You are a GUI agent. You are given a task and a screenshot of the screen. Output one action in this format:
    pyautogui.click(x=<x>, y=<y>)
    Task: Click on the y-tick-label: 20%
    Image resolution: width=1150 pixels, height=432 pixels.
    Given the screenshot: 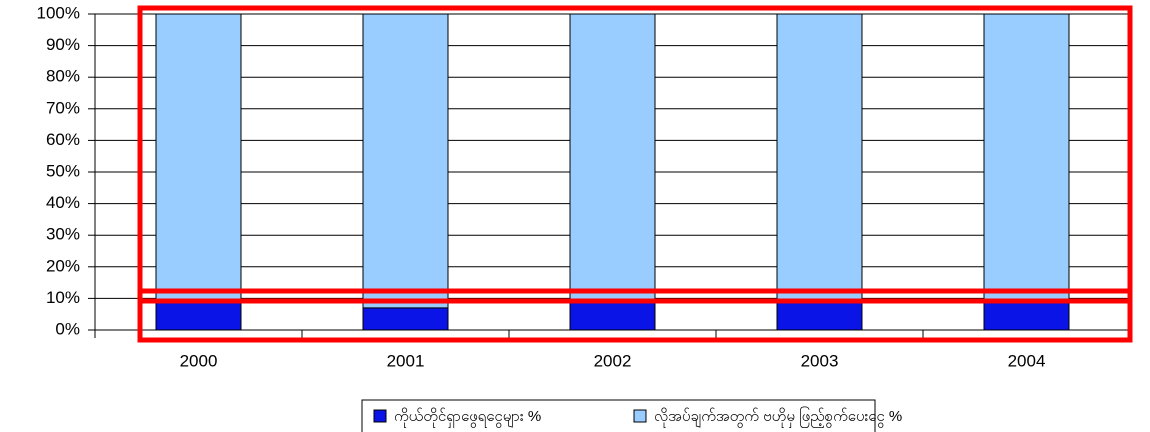 What is the action you would take?
    pyautogui.click(x=63, y=265)
    